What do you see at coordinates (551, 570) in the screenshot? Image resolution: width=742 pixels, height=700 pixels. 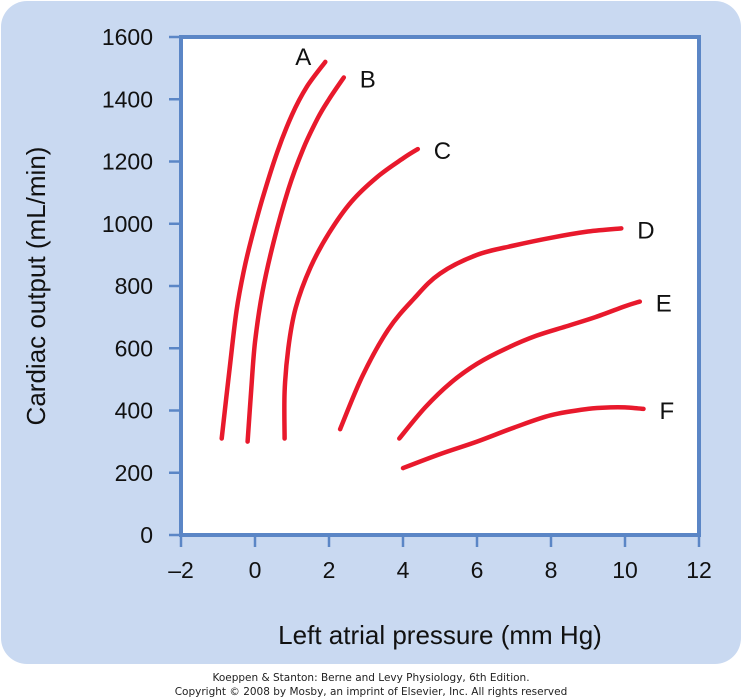 I see `x-tick-label: 8` at bounding box center [551, 570].